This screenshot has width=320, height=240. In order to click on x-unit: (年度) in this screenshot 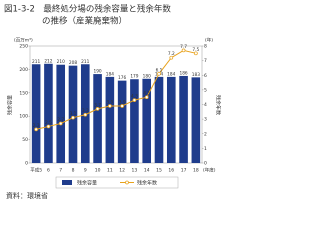, I will do `click(209, 170)`.